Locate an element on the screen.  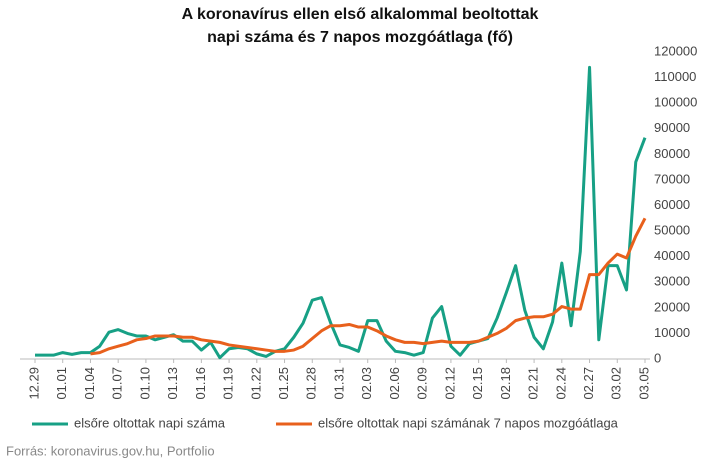
y-tick-label: 20000 is located at coordinates (672, 306).